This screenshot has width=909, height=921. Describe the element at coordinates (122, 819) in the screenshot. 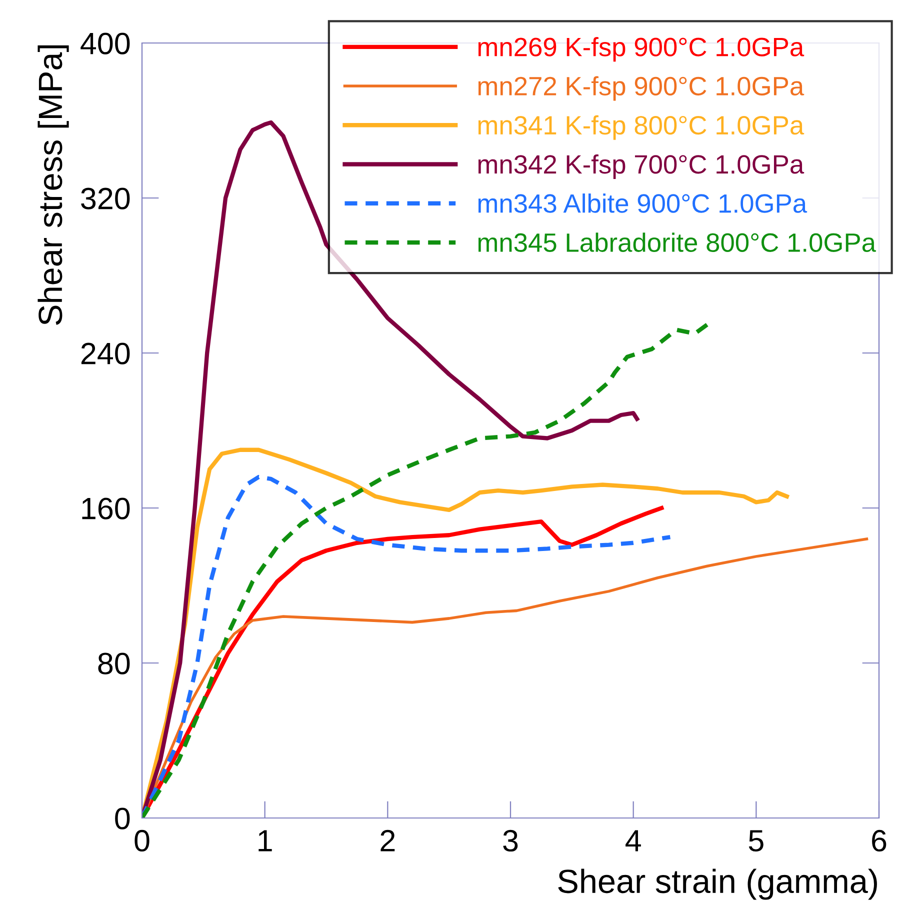

I see `y-tick-label: 0` at that location.